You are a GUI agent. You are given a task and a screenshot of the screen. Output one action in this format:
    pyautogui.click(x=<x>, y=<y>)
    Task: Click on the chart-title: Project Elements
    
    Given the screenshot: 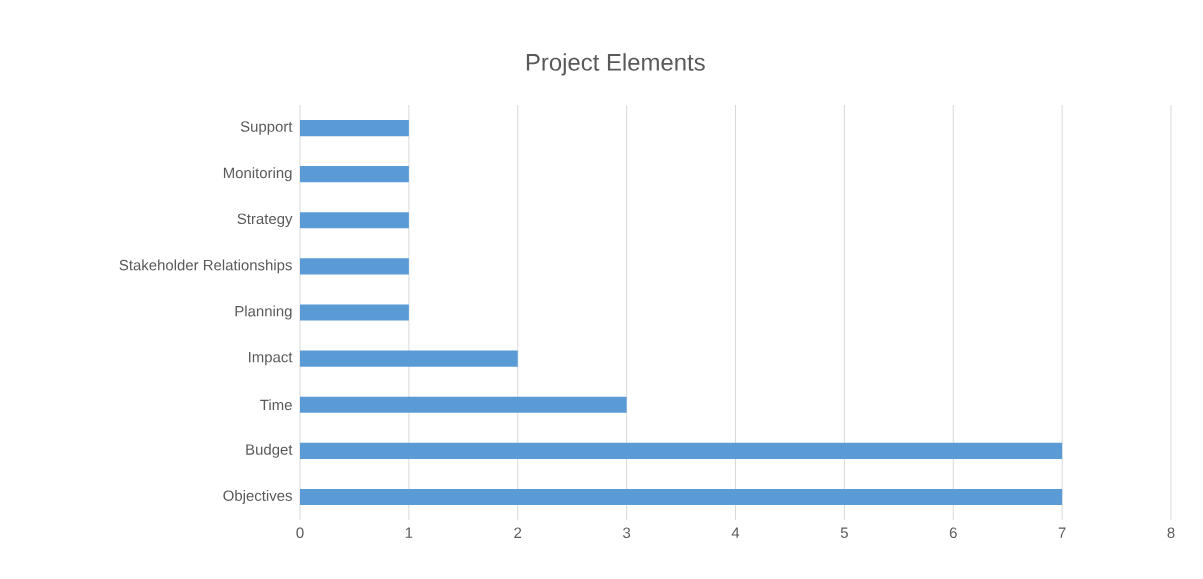 What is the action you would take?
    pyautogui.click(x=615, y=64)
    